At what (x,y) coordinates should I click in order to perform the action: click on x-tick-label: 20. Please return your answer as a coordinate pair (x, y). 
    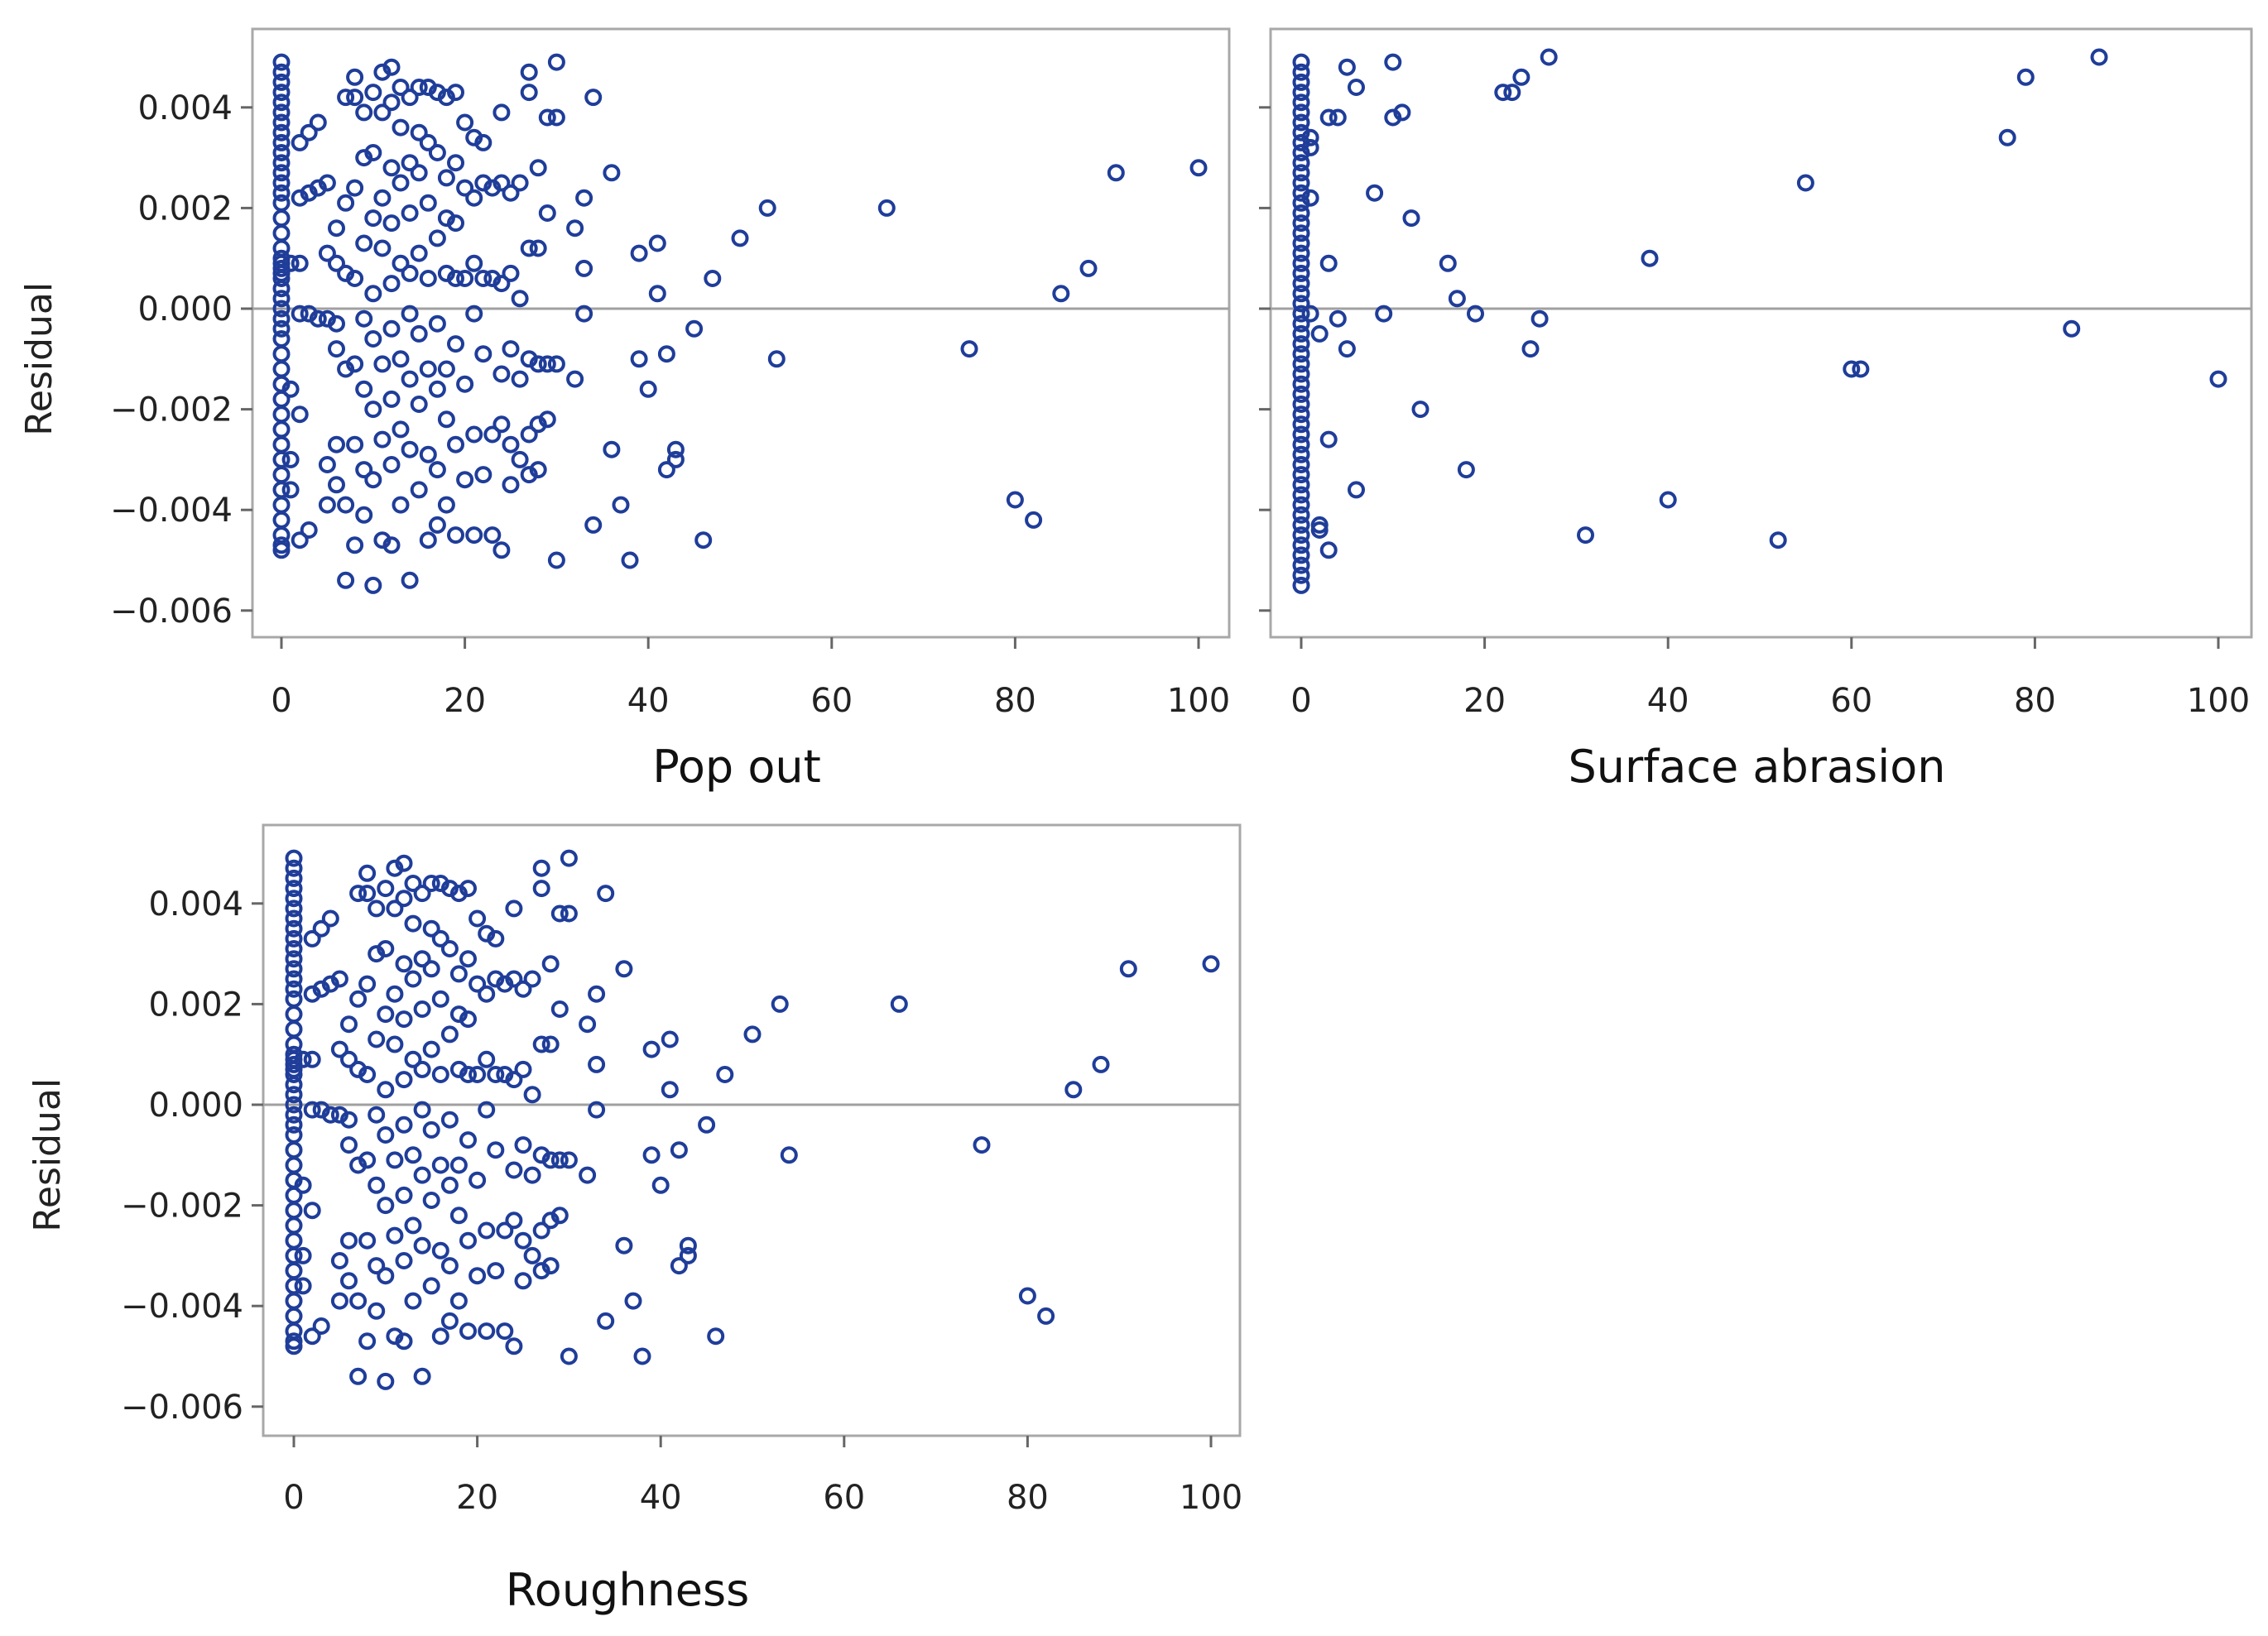
    Looking at the image, I should click on (1485, 701).